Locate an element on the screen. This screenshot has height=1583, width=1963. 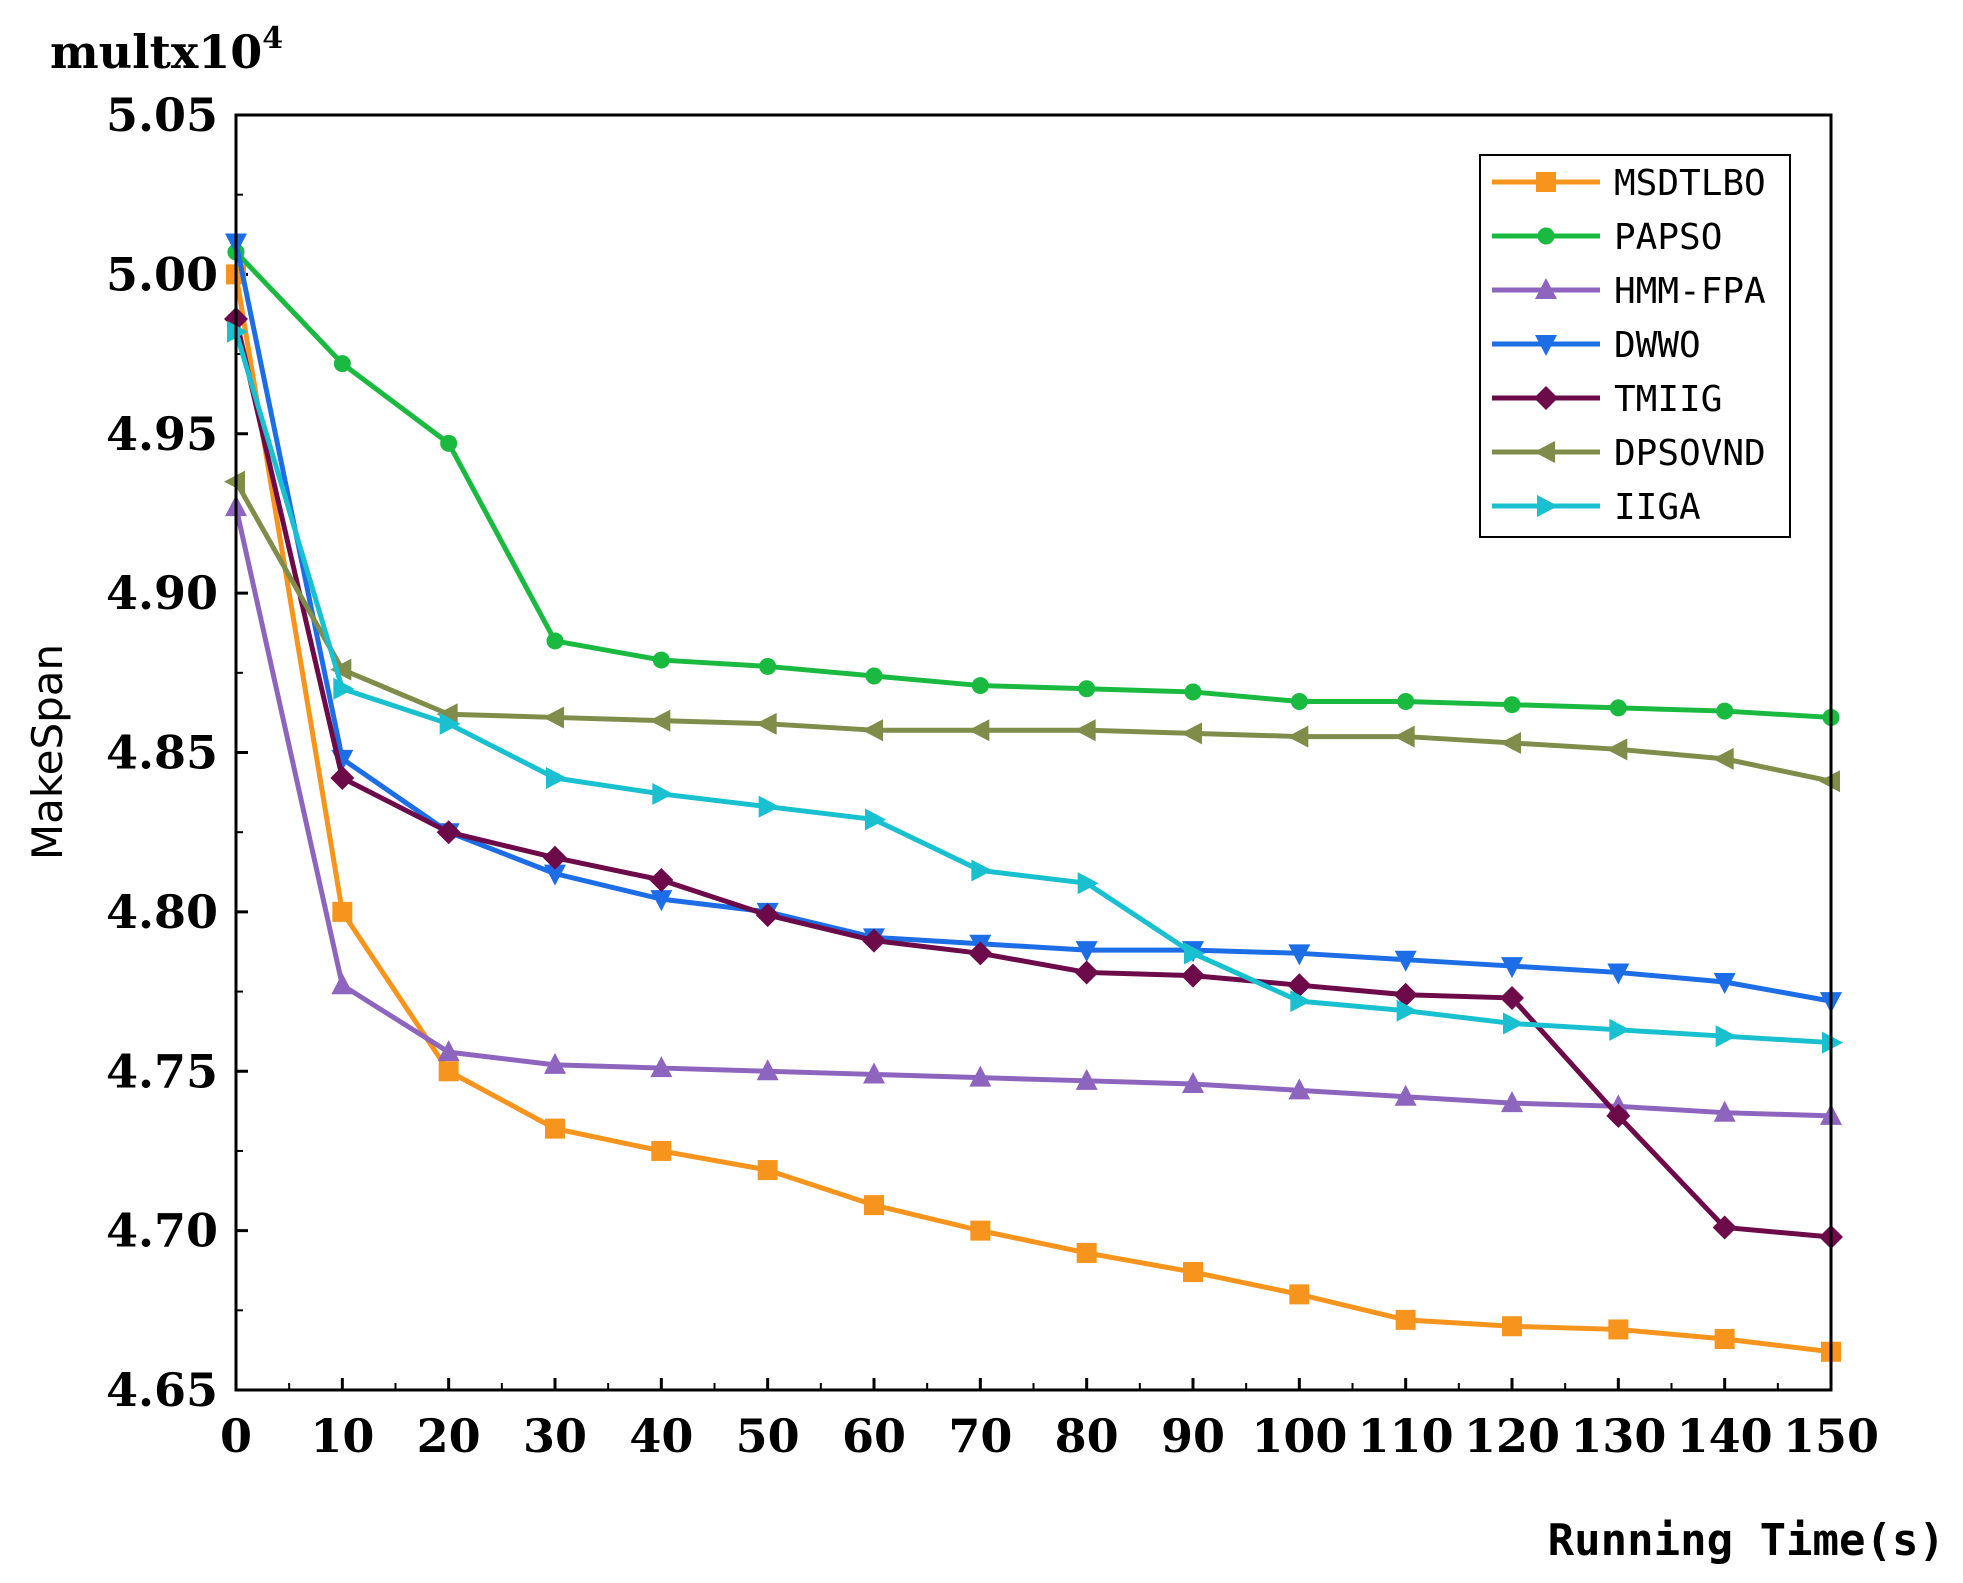
y-multiplier: multx104 is located at coordinates (166, 50).